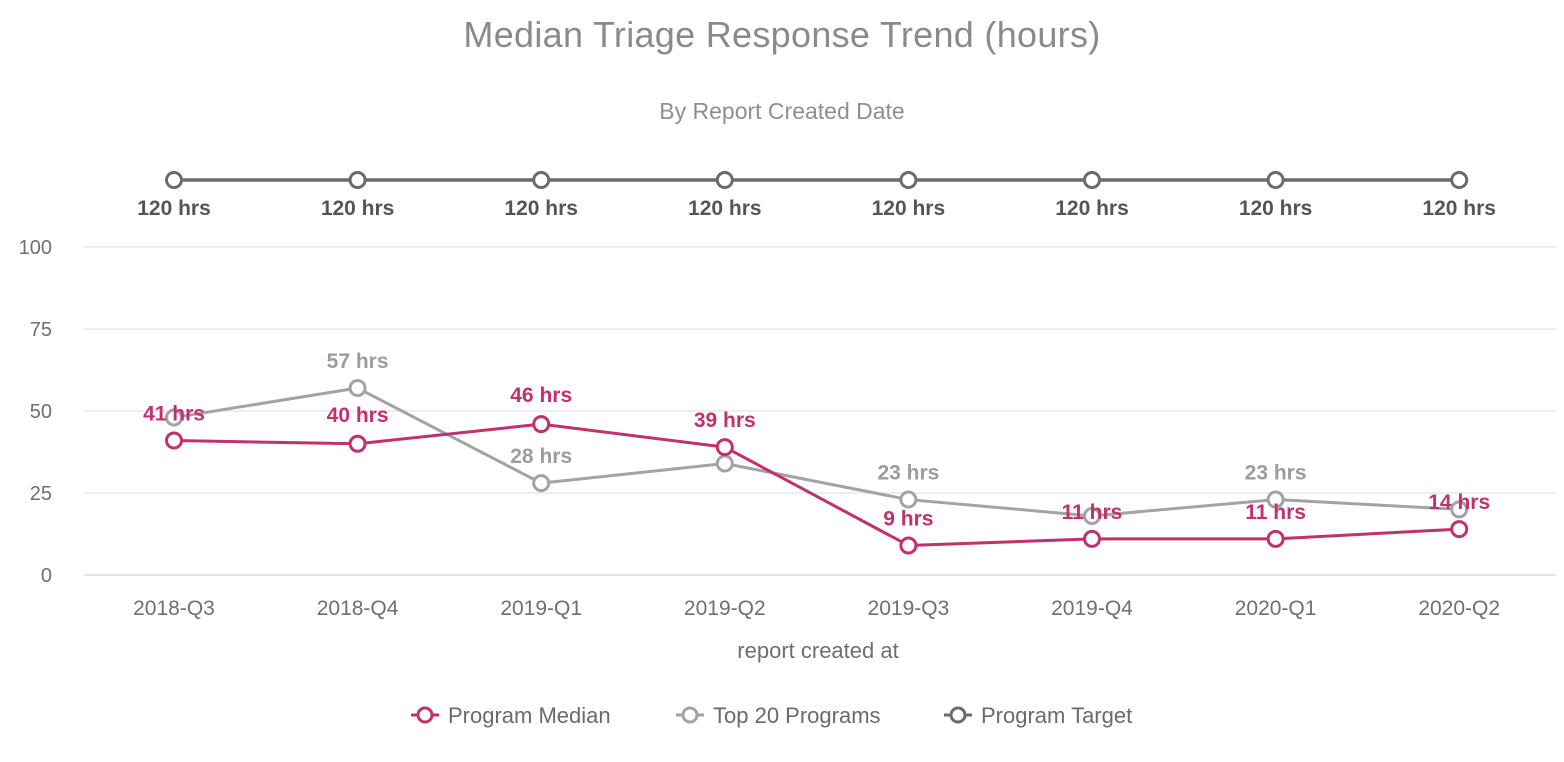 The image size is (1564, 762). What do you see at coordinates (358, 361) in the screenshot?
I see `top-20-programs-data-label: 57 hrs` at bounding box center [358, 361].